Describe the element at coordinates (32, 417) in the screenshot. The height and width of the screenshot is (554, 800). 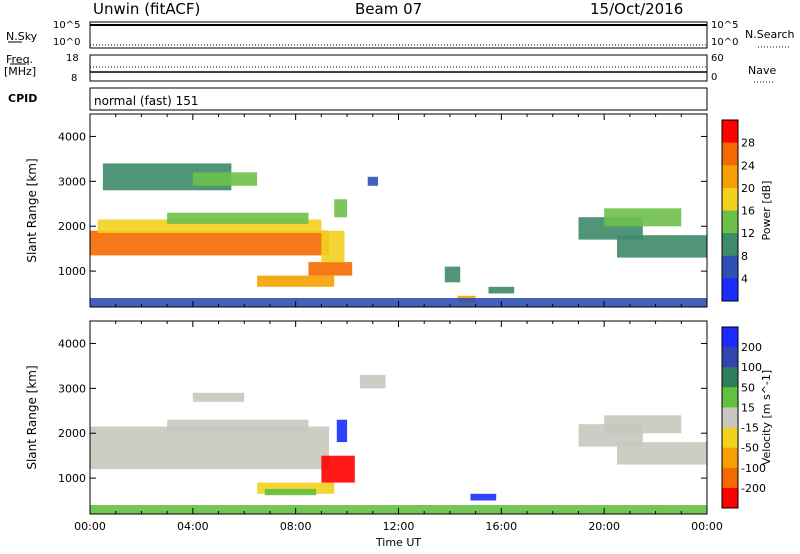
I see `velocity-panel-ylabel: Slant Range [km]` at that location.